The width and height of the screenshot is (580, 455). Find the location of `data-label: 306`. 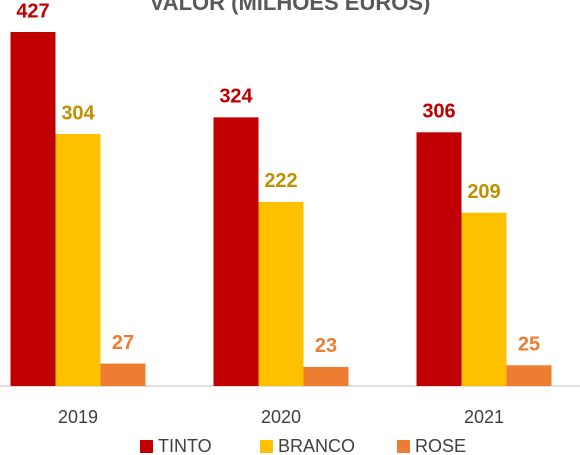

data-label: 306 is located at coordinates (438, 112).